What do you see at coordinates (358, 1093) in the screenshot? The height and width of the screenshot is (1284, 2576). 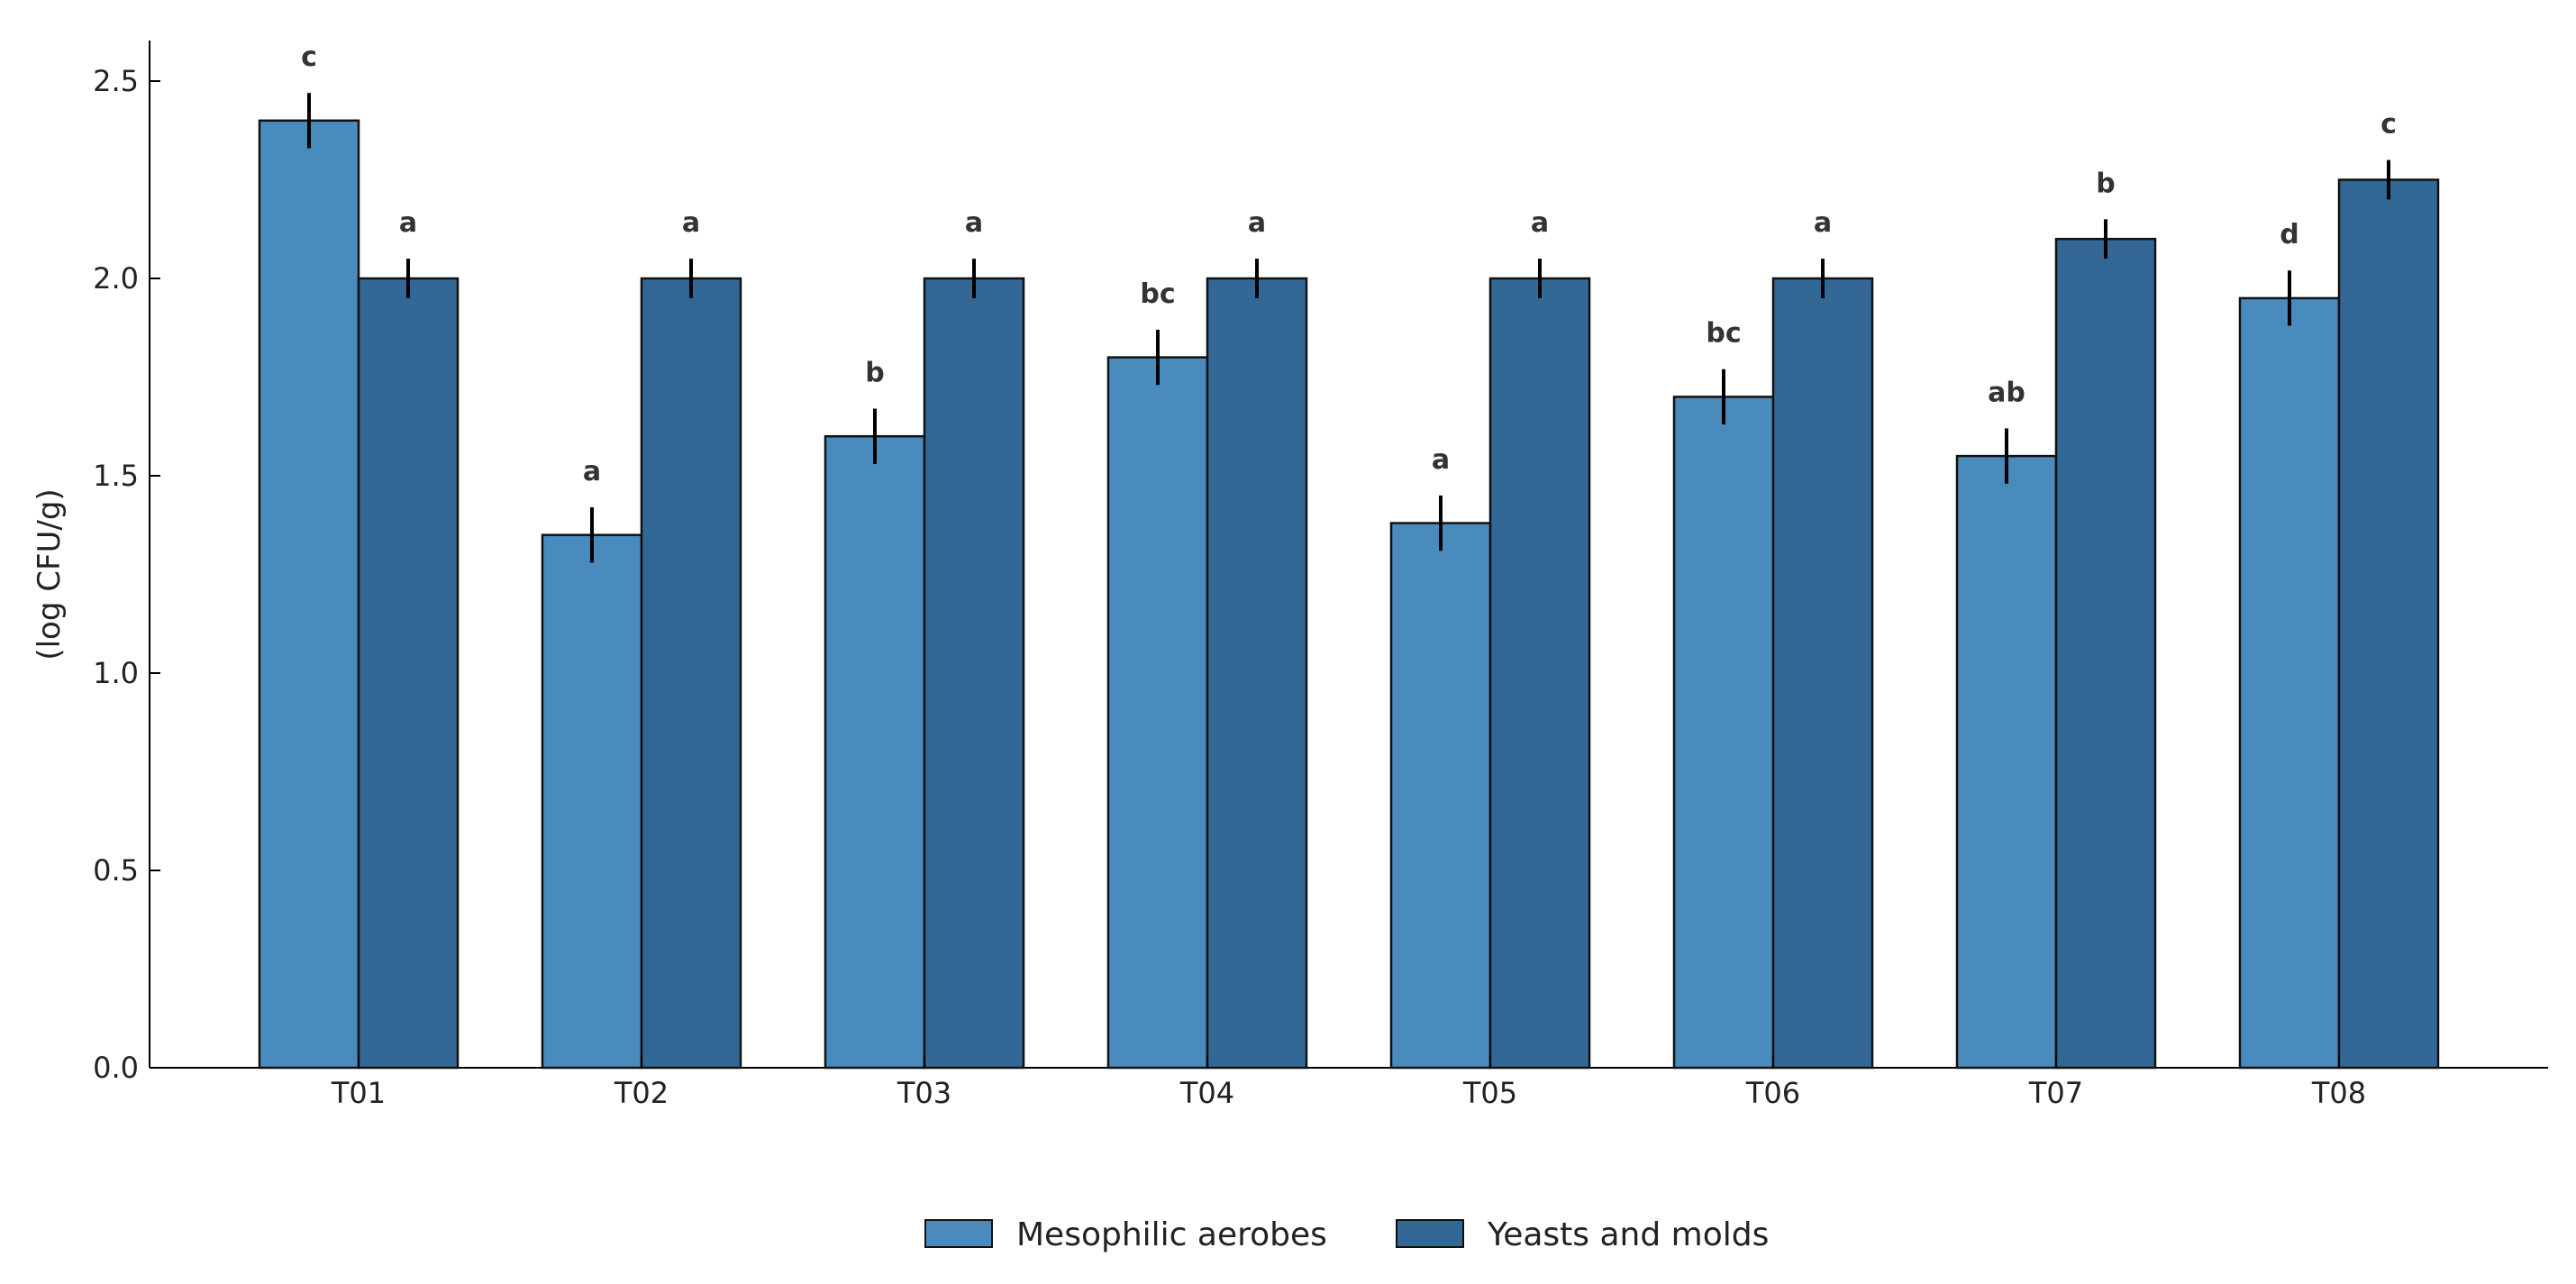 I see `x-tick-label: T01` at bounding box center [358, 1093].